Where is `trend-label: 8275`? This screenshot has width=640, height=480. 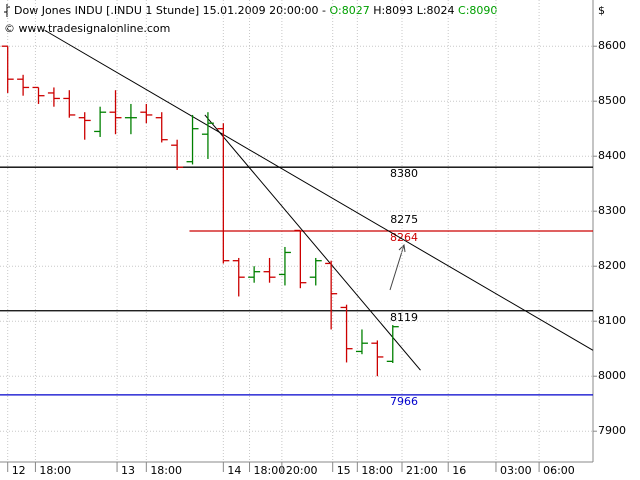
trend-label: 8275 is located at coordinates (404, 219).